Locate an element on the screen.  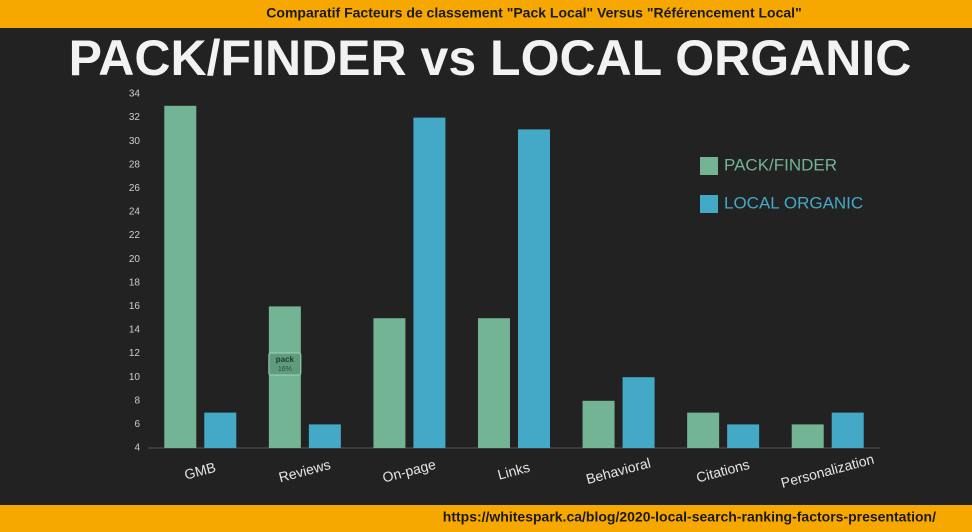
legend-label: PACK/FINDER is located at coordinates (780, 164).